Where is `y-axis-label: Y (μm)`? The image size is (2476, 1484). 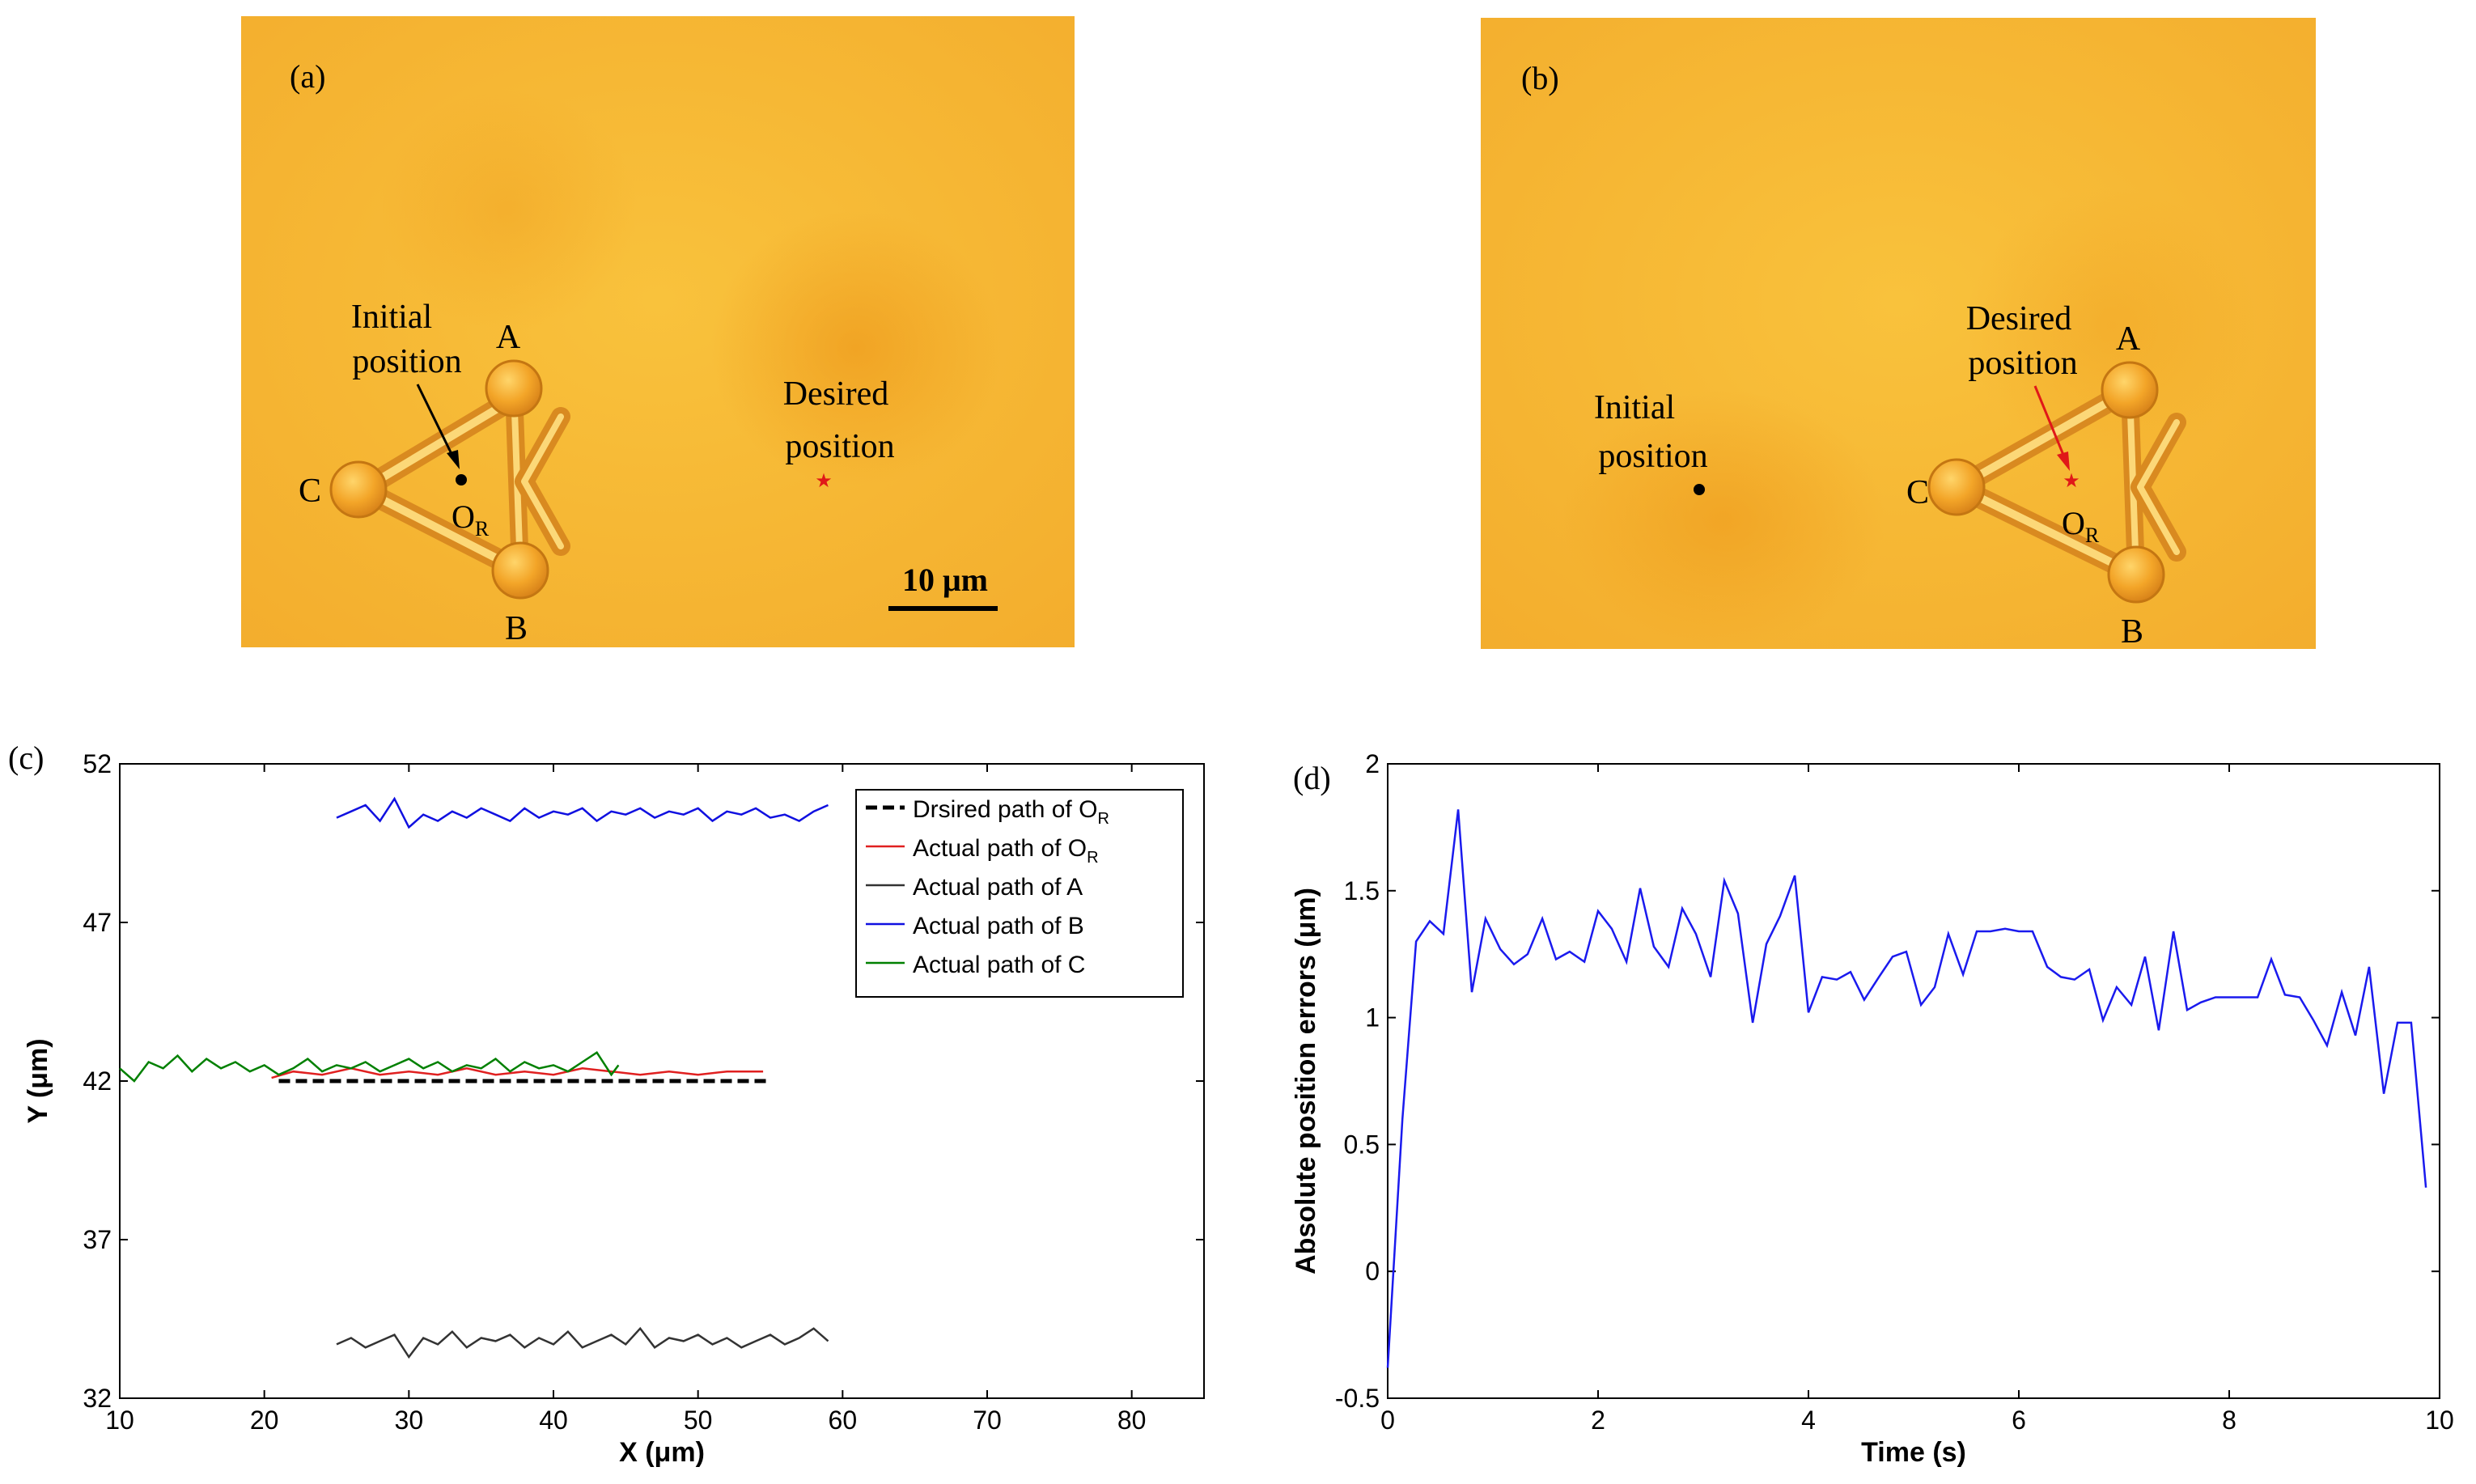
y-axis-label: Y (μm) is located at coordinates (38, 1080).